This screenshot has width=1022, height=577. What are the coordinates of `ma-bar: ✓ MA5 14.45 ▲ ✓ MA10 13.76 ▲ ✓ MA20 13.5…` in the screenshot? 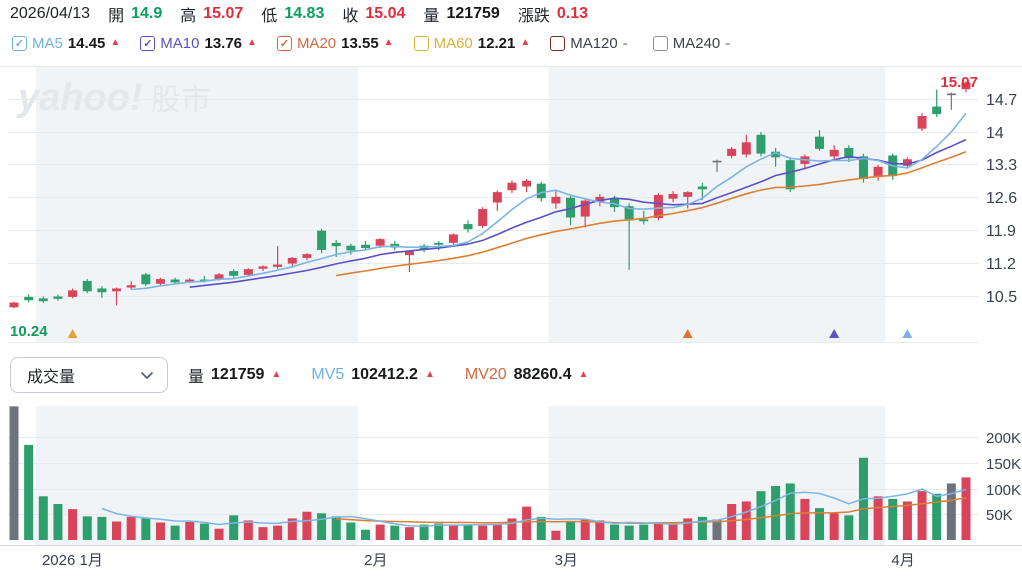 It's located at (511, 43).